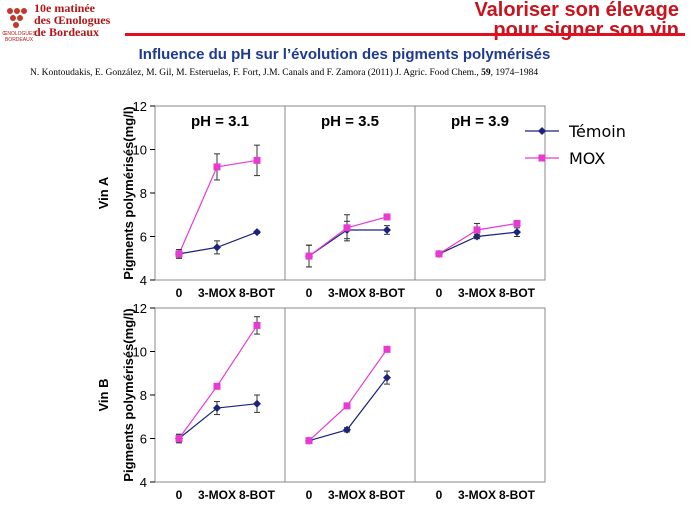 The height and width of the screenshot is (517, 689). What do you see at coordinates (103, 395) in the screenshot?
I see `row-label: Vin B` at bounding box center [103, 395].